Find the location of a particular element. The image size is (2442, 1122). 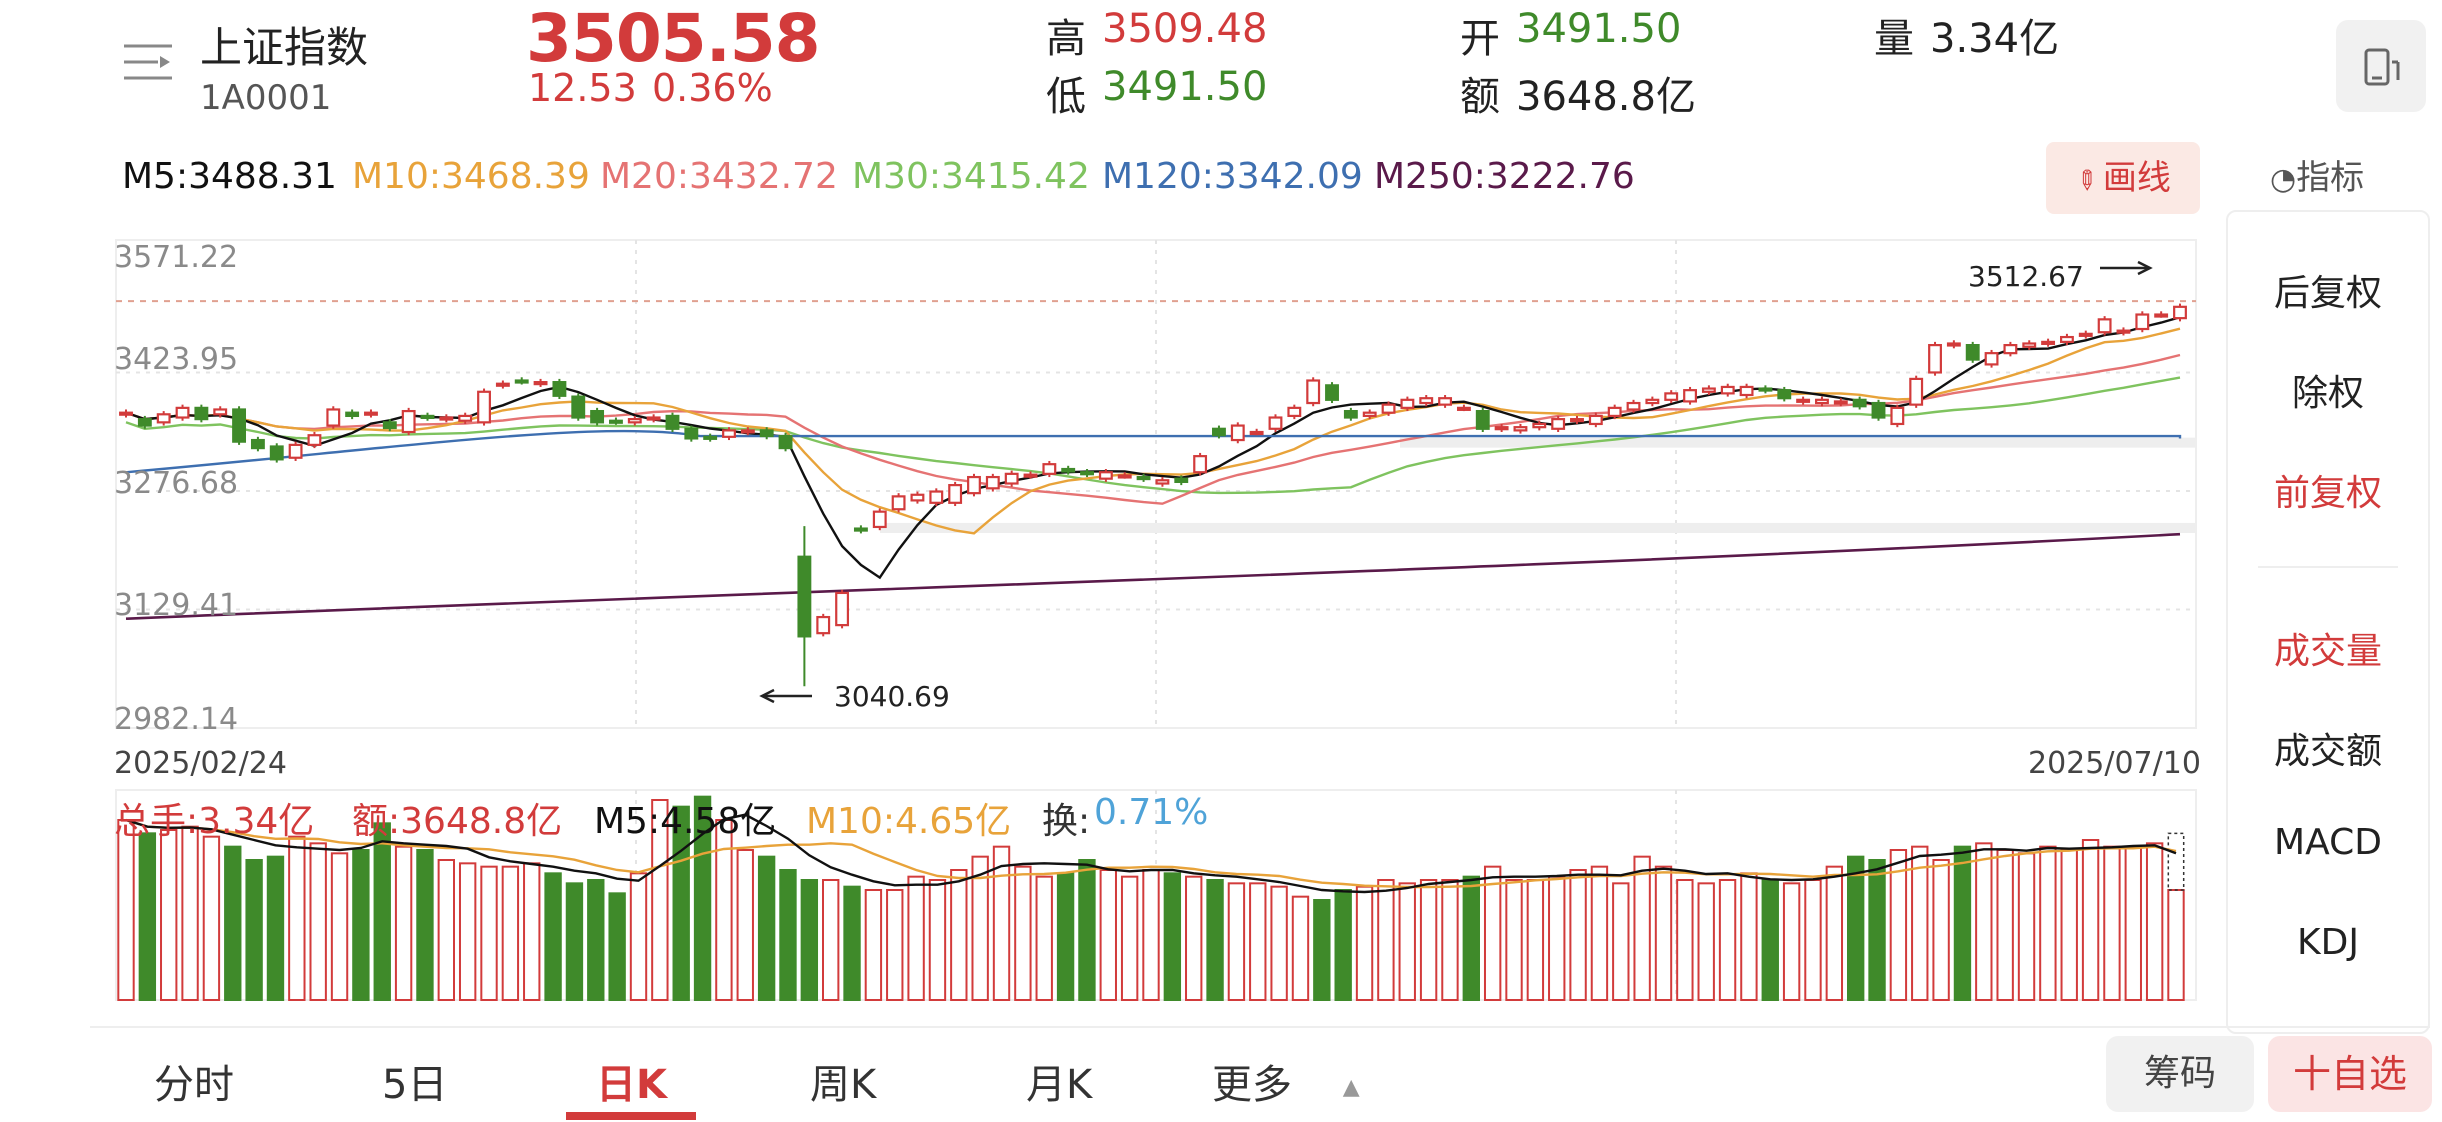

active-tab-indicator is located at coordinates (631, 1116).